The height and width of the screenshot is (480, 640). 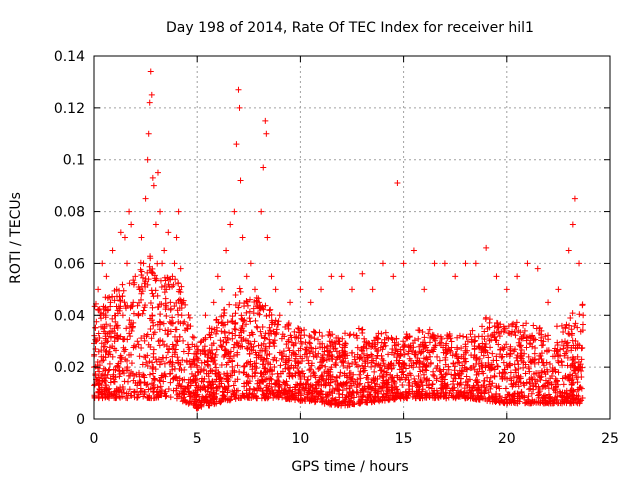 What do you see at coordinates (507, 439) in the screenshot?
I see `x-tick-label: 20` at bounding box center [507, 439].